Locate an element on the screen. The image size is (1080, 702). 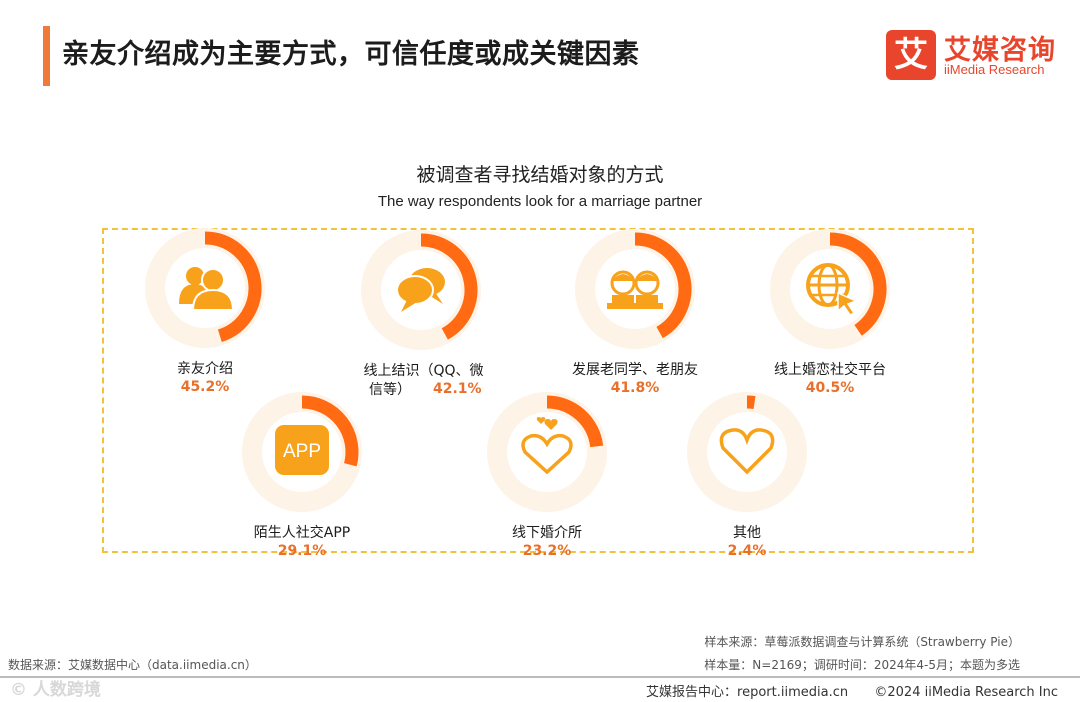
logo-mark: 艾 is located at coordinates (911, 55).